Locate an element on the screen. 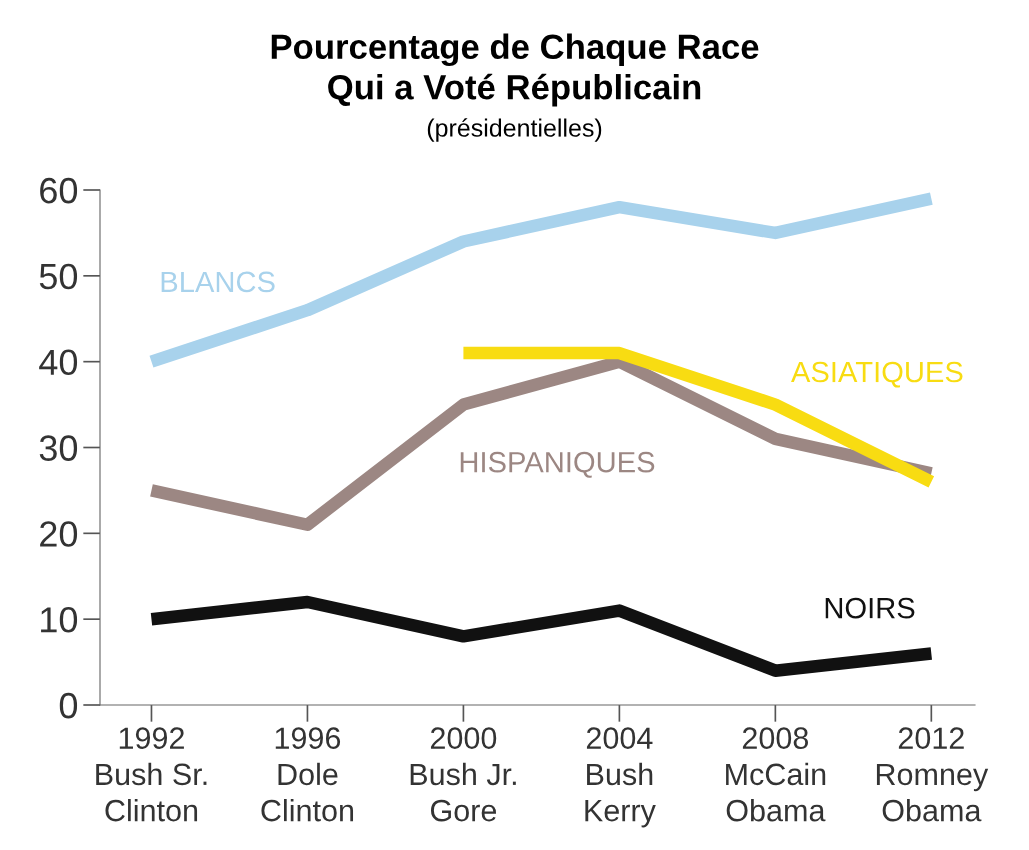  y-tick-label: 60 is located at coordinates (59, 190).